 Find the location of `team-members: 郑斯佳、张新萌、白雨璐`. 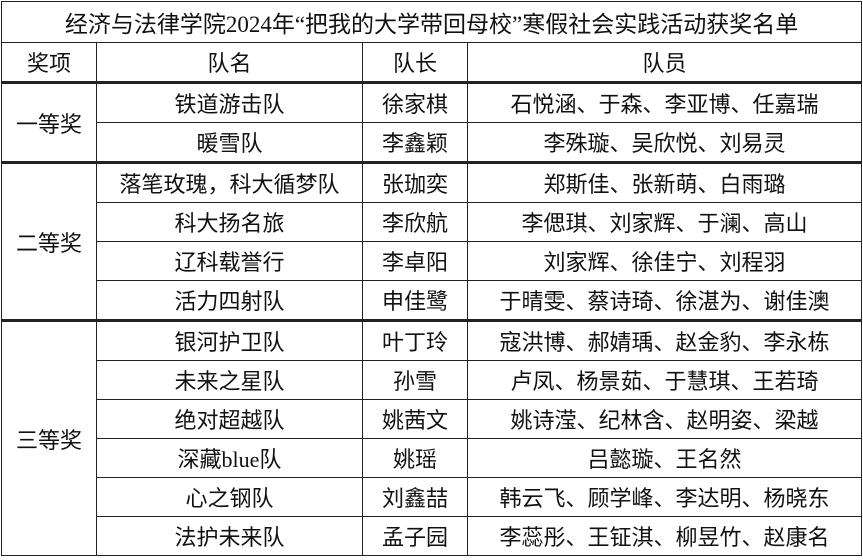

team-members: 郑斯佳、张新萌、白雨璐 is located at coordinates (664, 182).